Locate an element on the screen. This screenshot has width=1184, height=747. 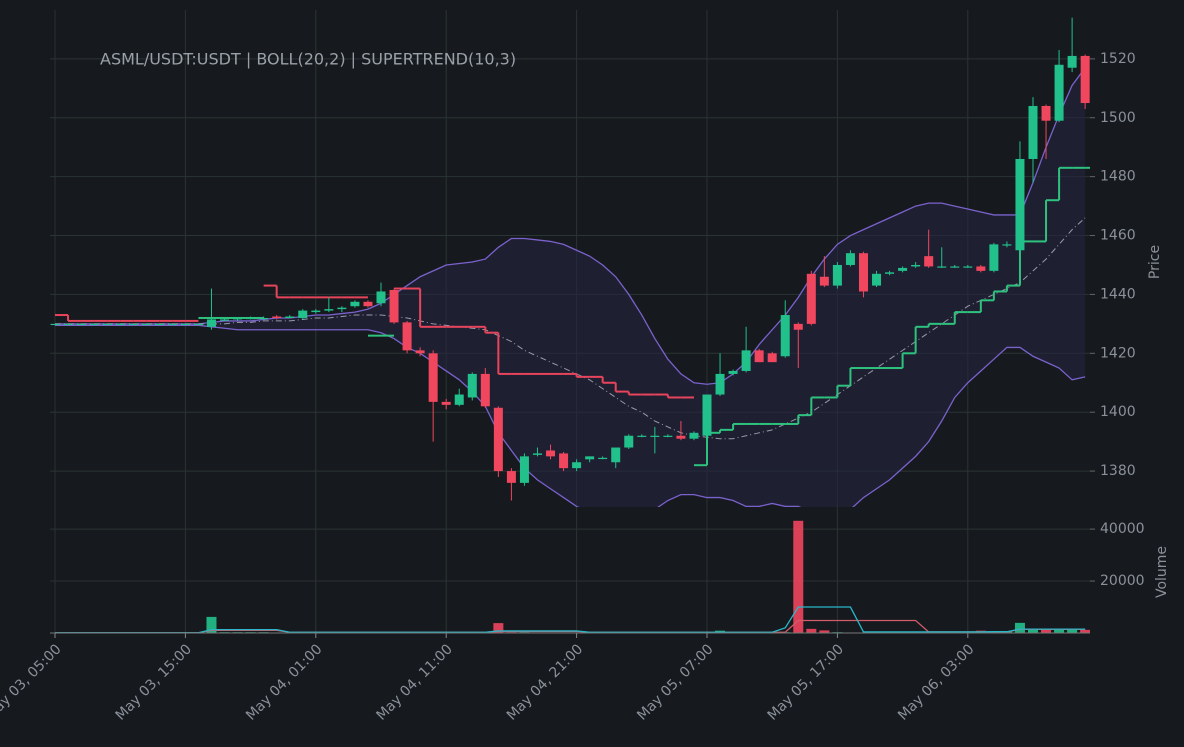
x-tick-label: May 05, 17:00 is located at coordinates (806, 682).